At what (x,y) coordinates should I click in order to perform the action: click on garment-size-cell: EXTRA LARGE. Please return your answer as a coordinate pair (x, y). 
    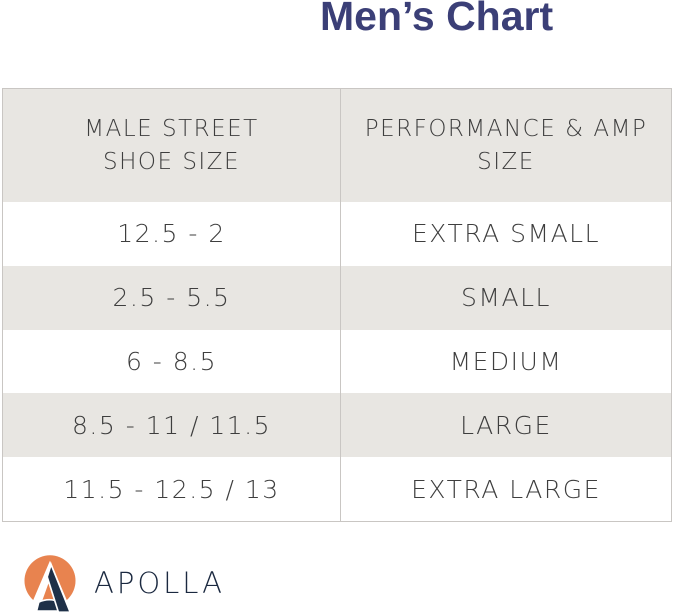
    Looking at the image, I should click on (506, 489).